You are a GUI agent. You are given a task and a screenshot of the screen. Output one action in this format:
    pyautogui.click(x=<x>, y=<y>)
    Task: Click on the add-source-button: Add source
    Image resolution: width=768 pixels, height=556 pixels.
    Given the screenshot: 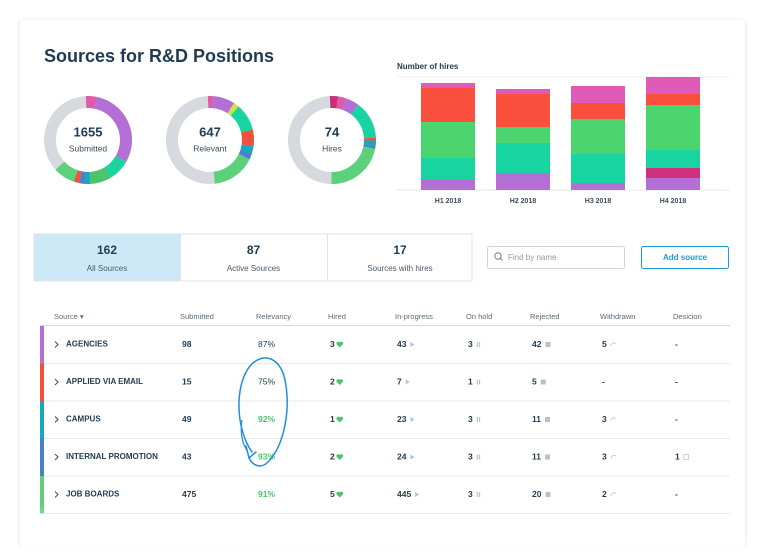 What is the action you would take?
    pyautogui.click(x=685, y=258)
    